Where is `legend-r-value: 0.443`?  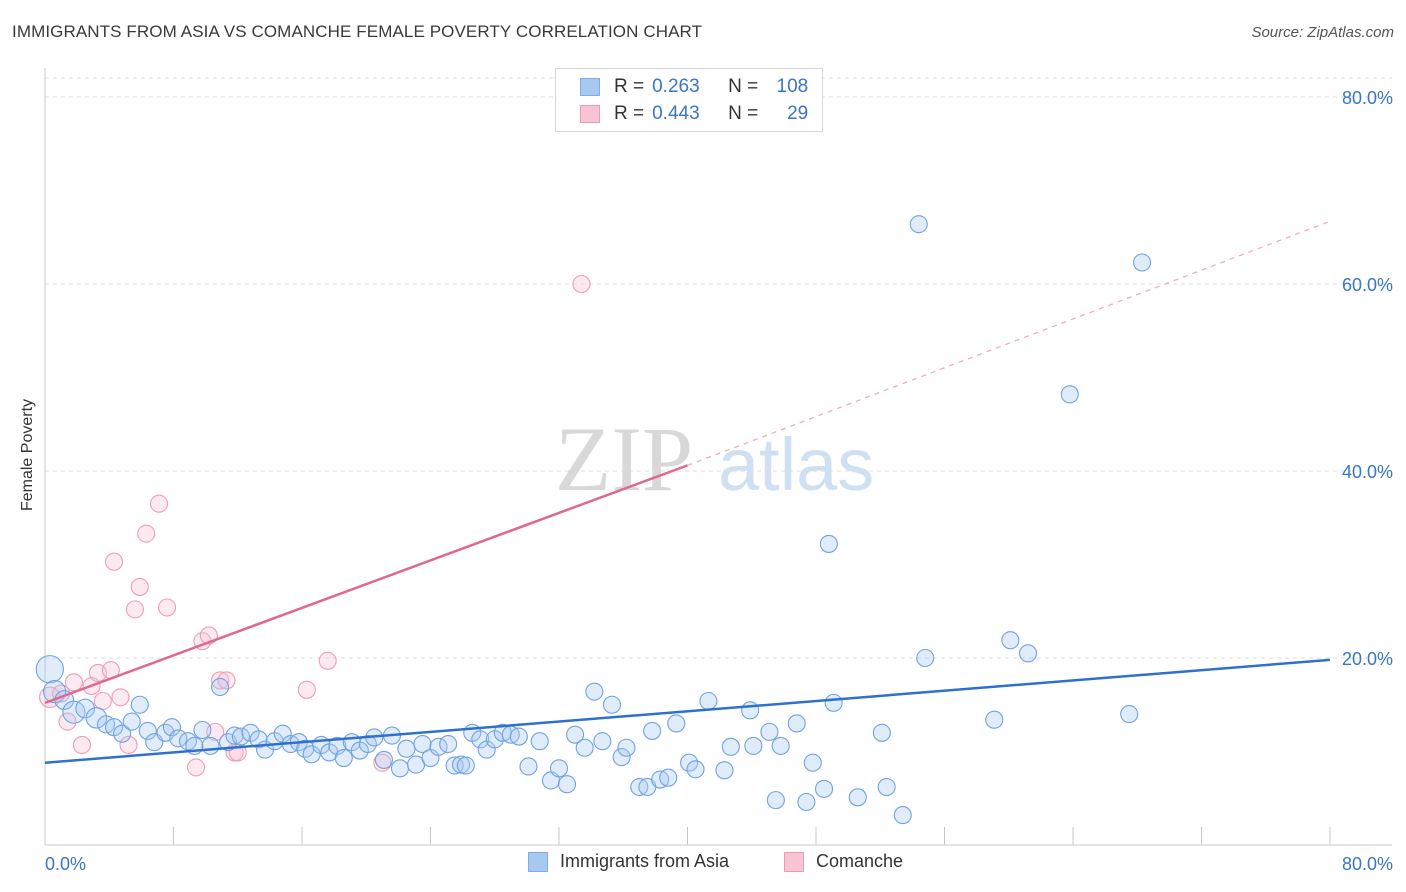 legend-r-value: 0.443 is located at coordinates (676, 113).